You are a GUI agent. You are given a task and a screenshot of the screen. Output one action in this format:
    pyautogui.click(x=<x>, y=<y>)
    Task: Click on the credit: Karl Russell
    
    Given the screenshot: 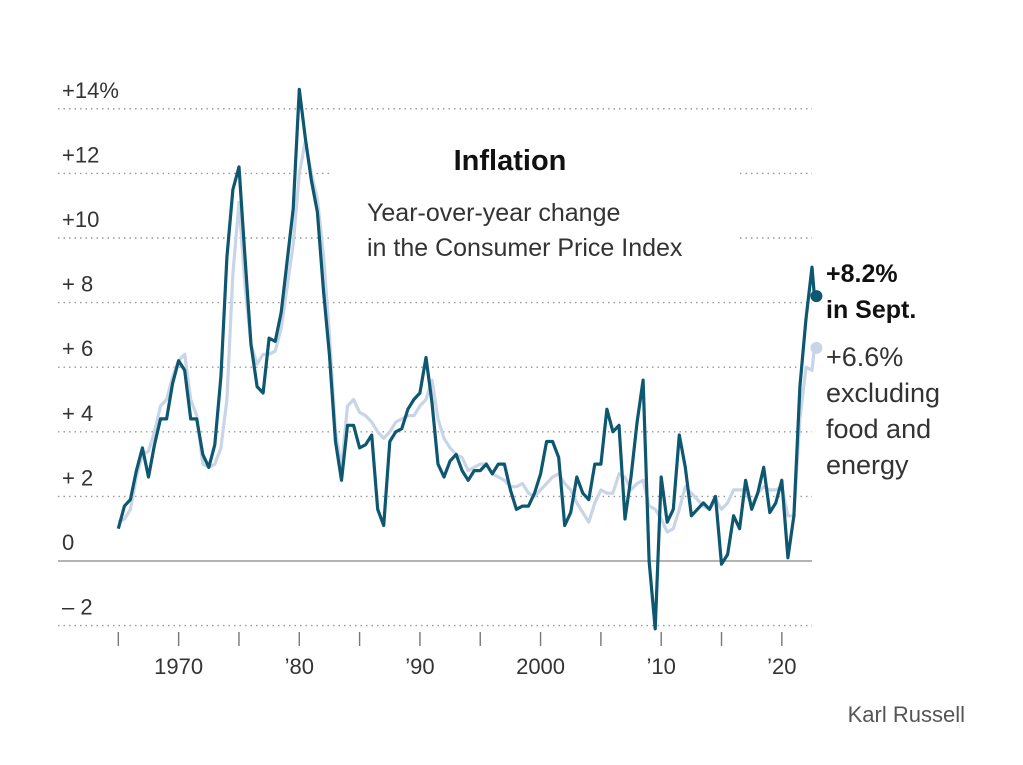 What is the action you would take?
    pyautogui.click(x=906, y=714)
    